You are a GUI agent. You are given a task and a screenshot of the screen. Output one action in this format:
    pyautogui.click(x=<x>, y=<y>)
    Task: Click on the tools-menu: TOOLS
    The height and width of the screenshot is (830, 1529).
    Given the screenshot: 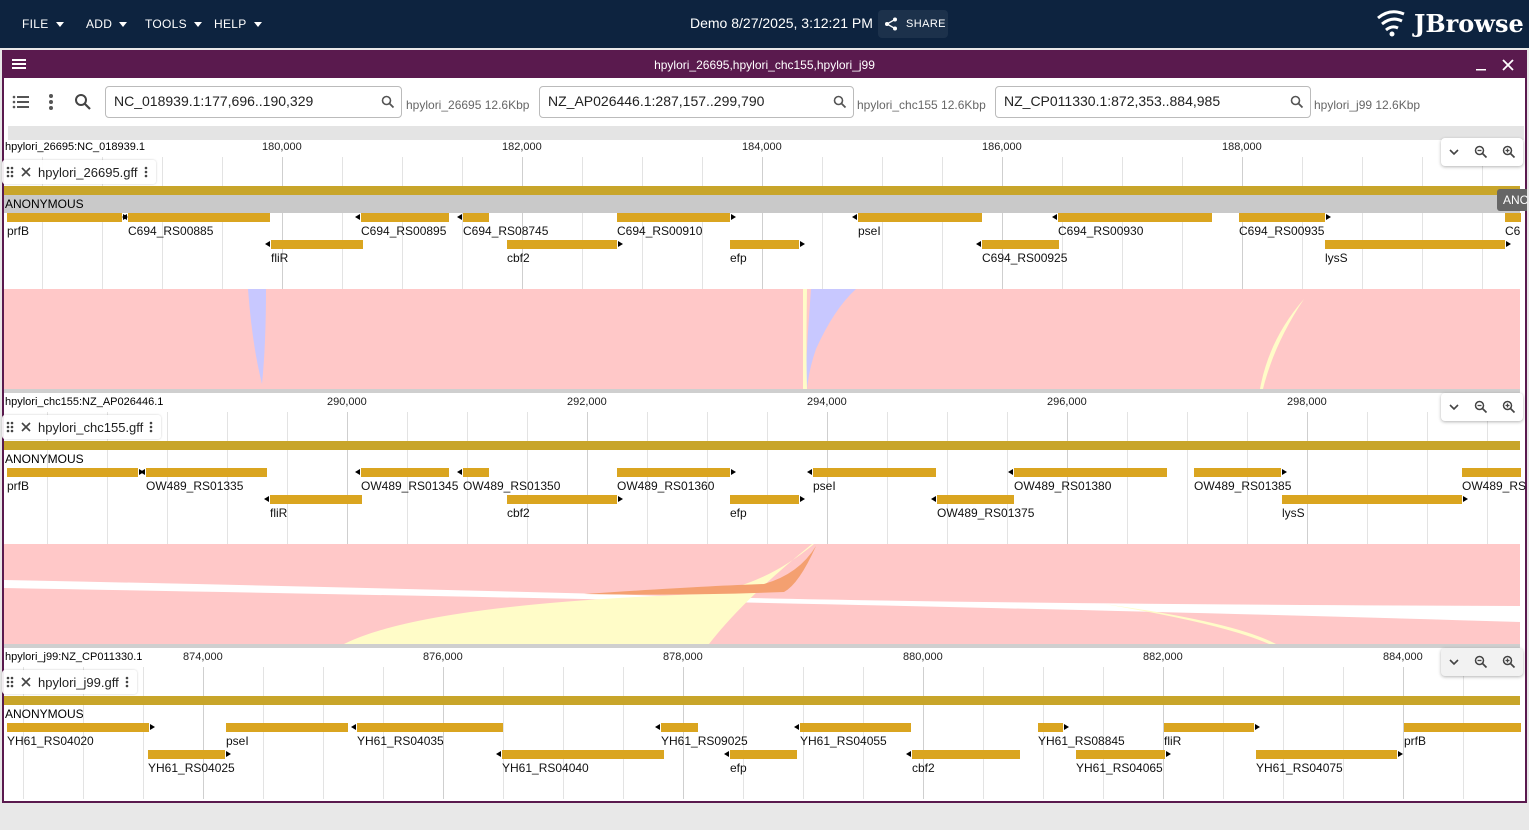 What is the action you would take?
    pyautogui.click(x=173, y=24)
    